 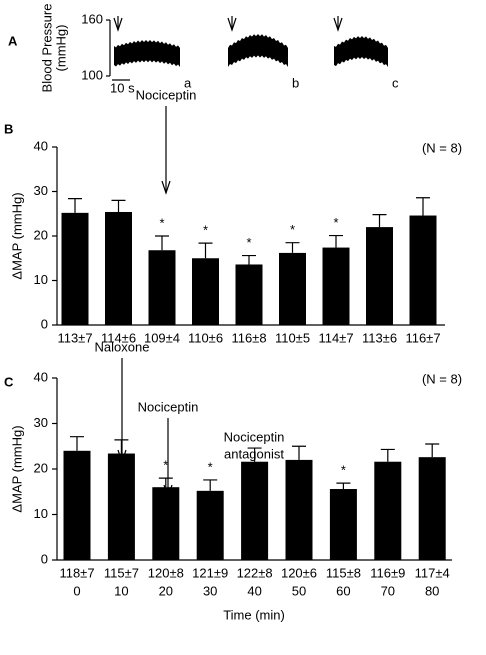 What do you see at coordinates (254, 614) in the screenshot?
I see `x-axis-label: Time (min)` at bounding box center [254, 614].